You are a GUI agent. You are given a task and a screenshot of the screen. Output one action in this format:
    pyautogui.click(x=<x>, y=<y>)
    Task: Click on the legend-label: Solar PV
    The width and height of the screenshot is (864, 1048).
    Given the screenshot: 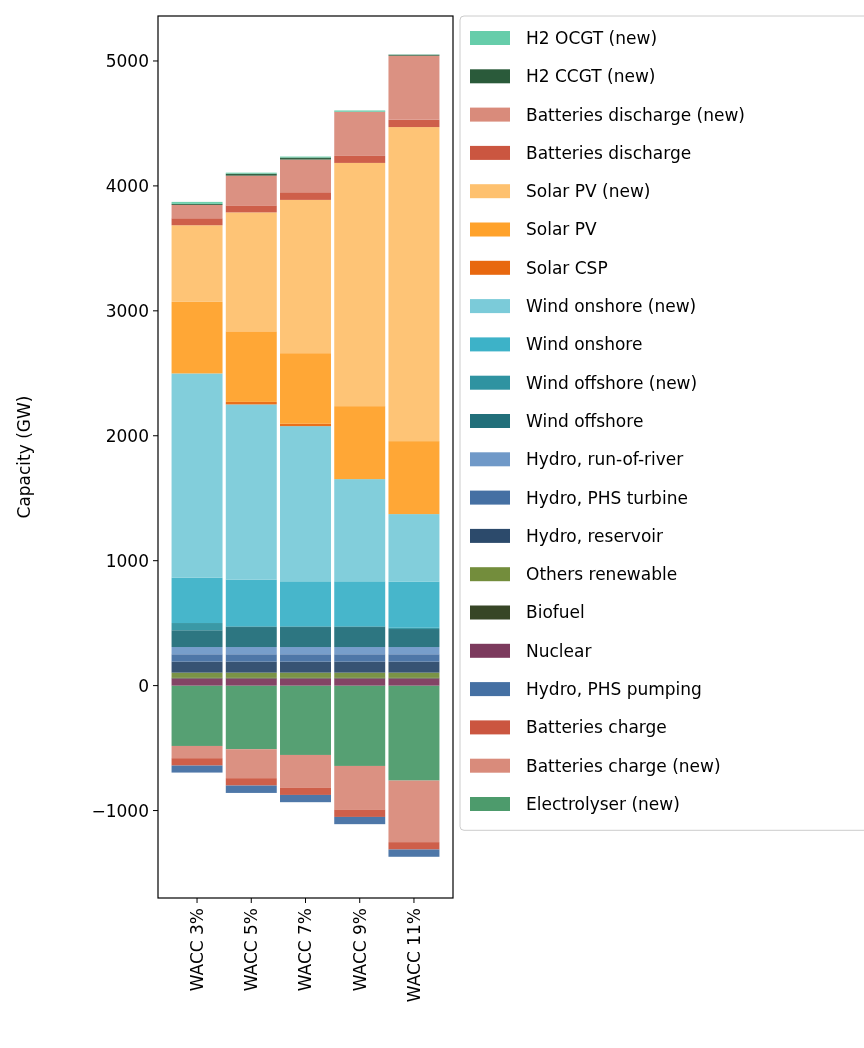 What is the action you would take?
    pyautogui.click(x=561, y=229)
    